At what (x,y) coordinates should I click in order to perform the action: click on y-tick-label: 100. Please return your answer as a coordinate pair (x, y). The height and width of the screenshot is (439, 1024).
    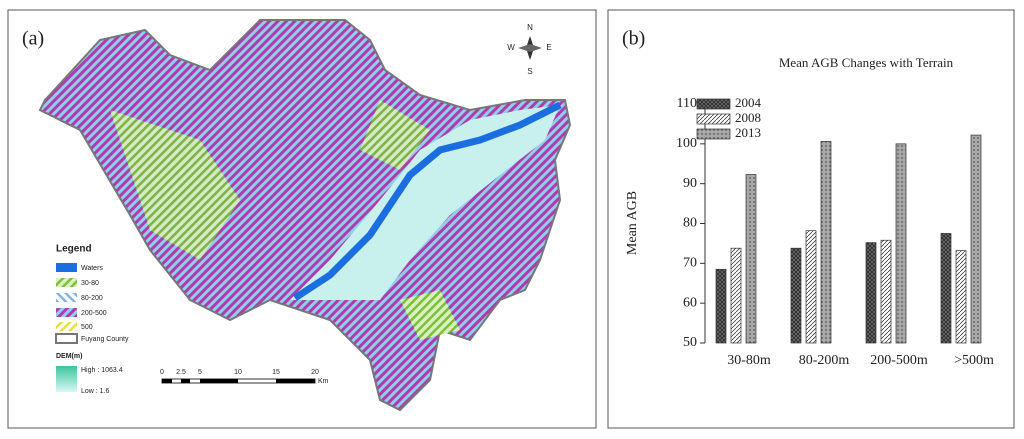
    Looking at the image, I should click on (686, 143).